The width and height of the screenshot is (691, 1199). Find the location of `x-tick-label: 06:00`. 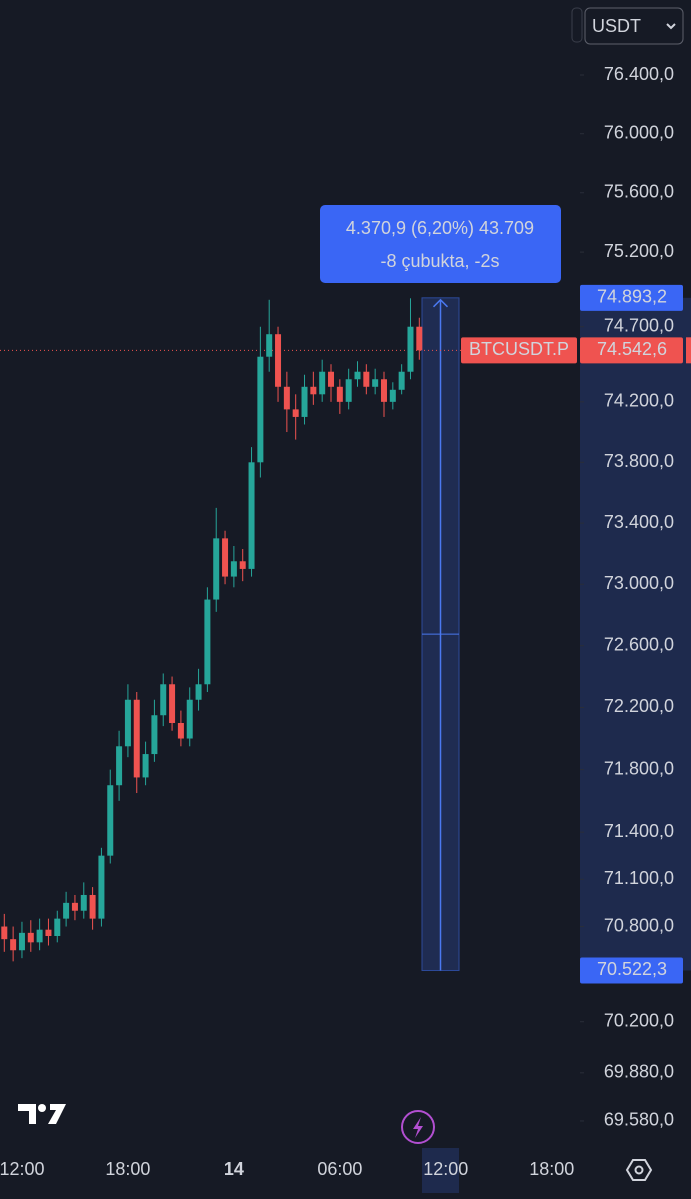

x-tick-label: 06:00 is located at coordinates (339, 1169).